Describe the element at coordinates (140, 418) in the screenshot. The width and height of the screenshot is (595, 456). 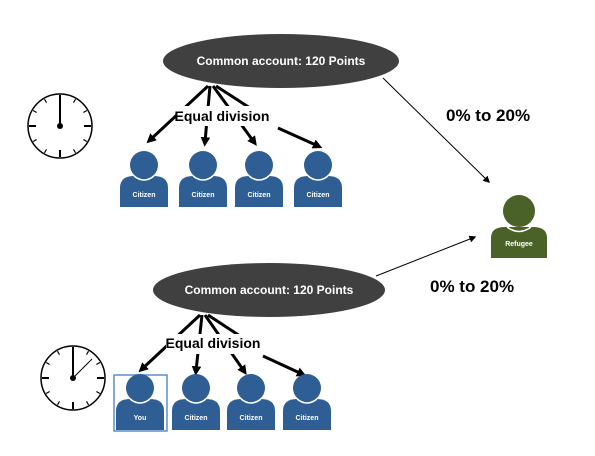
I see `person-label: You` at that location.